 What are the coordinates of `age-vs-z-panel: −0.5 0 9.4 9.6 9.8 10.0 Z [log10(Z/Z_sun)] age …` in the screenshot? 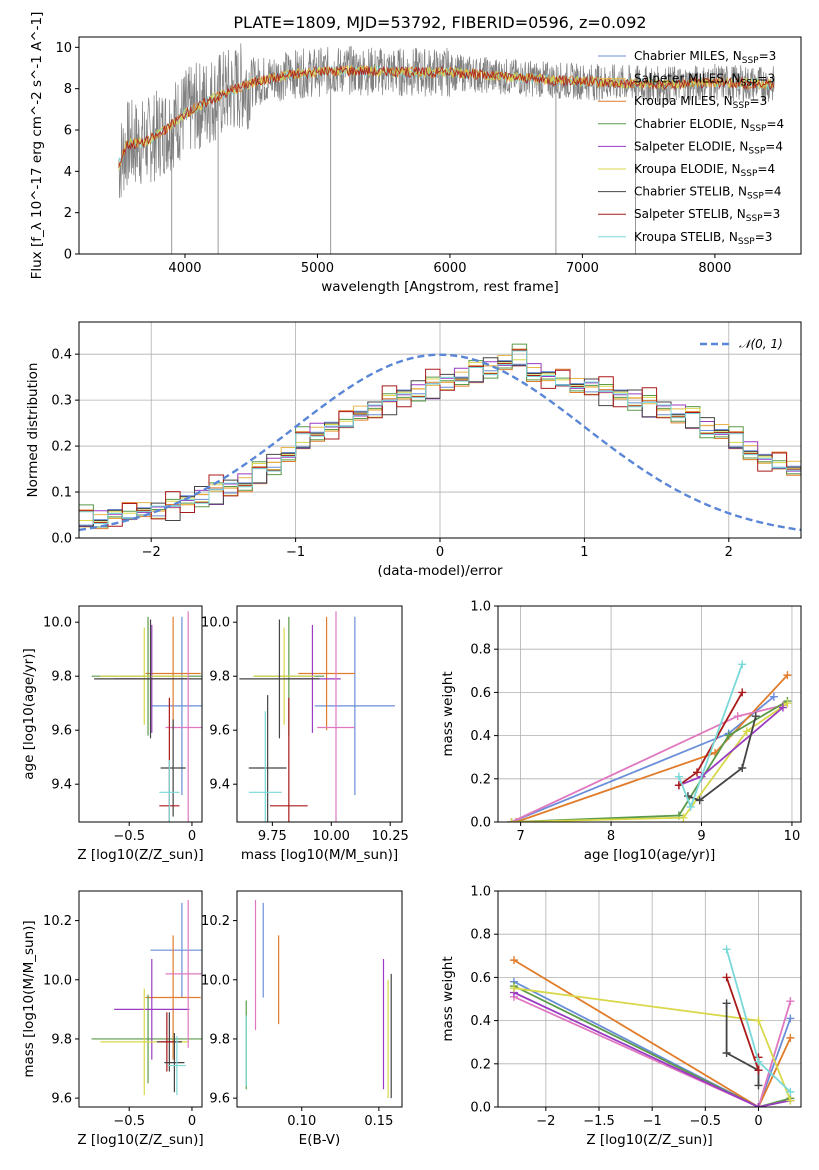 It's located at (112, 734).